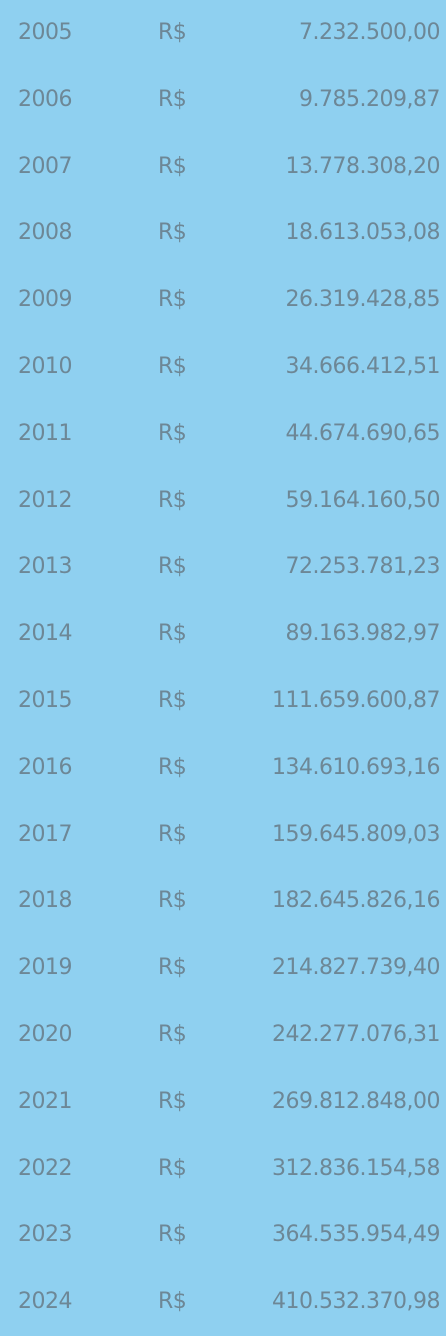  I want to click on year-cell: 2018, so click(45, 901).